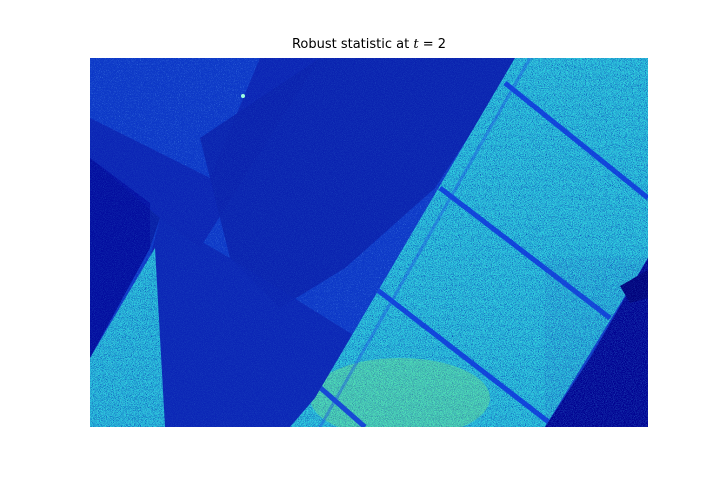  I want to click on title-equals: =, so click(428, 44).